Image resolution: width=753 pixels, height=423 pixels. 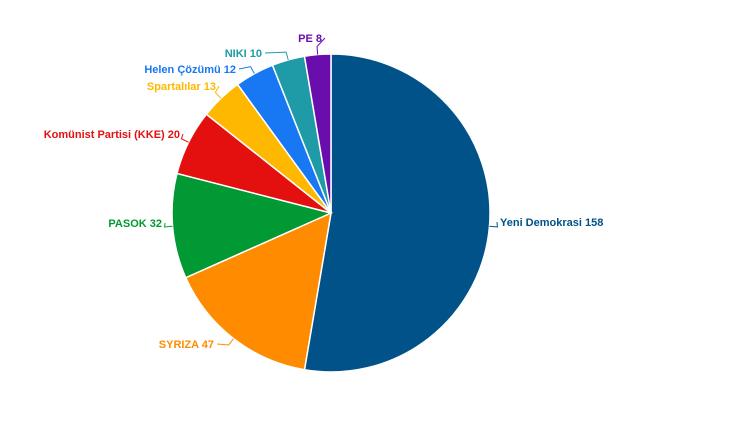 I want to click on slice-label-helen-cozumu: Helen Çözümü 12, so click(x=190, y=70).